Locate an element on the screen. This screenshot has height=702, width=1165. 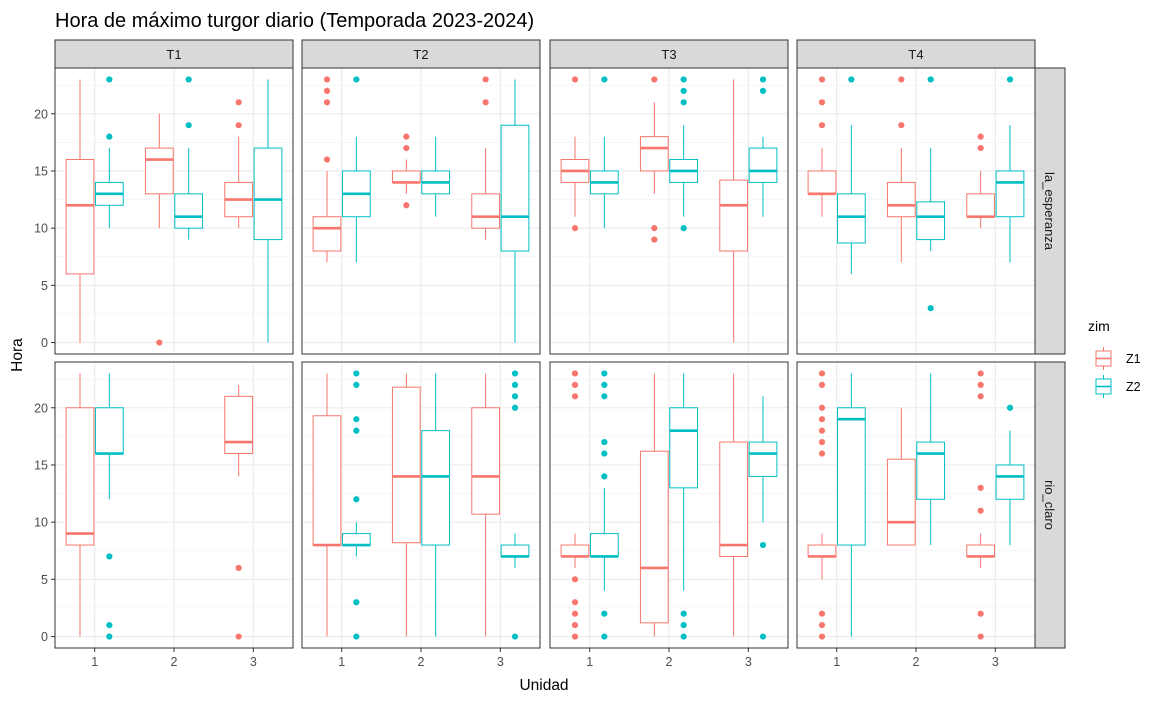
boxplot-rio-claro-t3-u1-z2 is located at coordinates (604, 505).